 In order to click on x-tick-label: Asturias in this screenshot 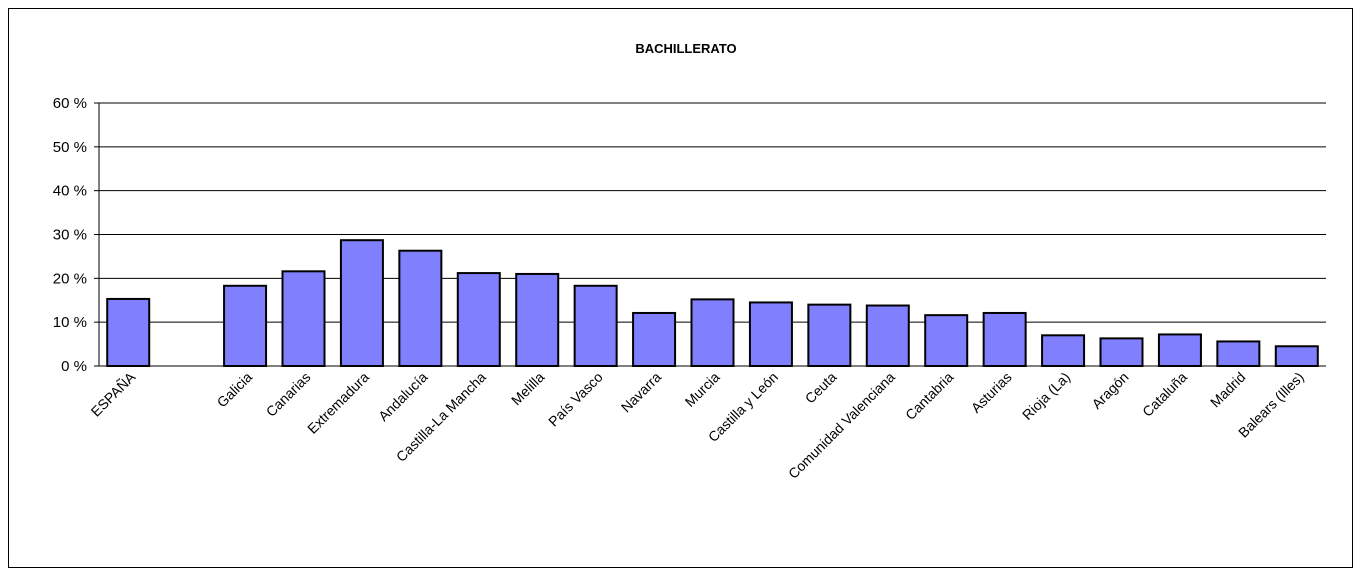, I will do `click(991, 392)`.